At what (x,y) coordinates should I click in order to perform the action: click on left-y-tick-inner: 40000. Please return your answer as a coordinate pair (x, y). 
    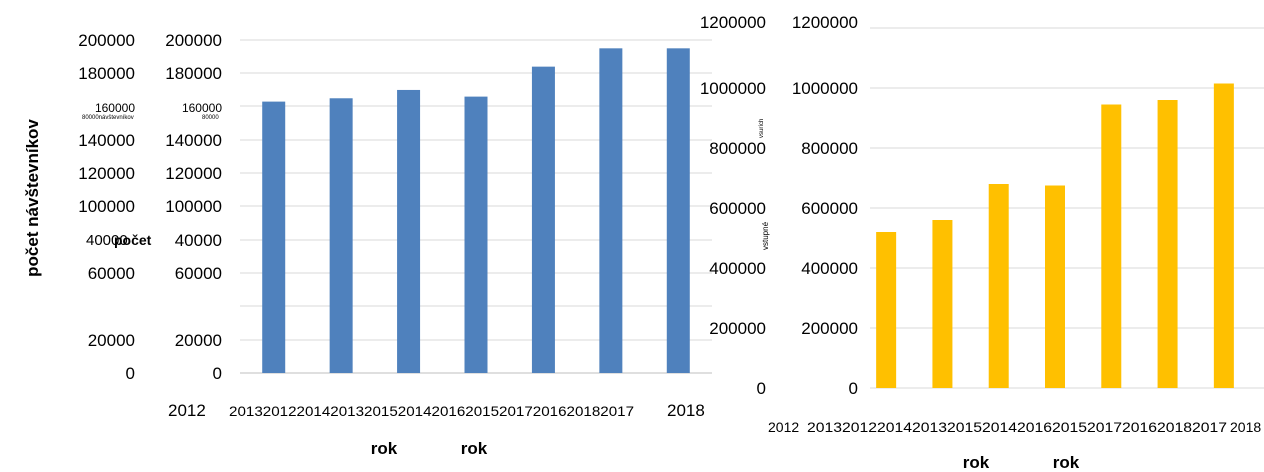
    Looking at the image, I should click on (198, 240).